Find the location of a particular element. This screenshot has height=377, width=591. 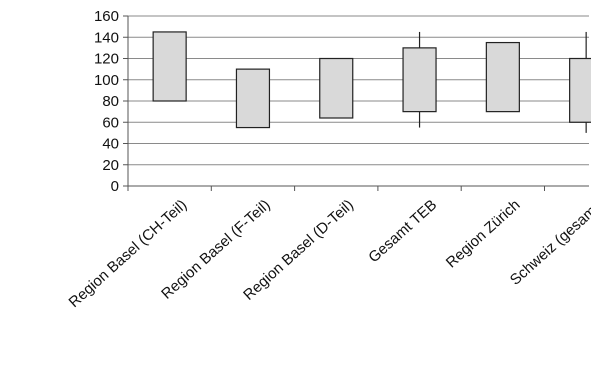

y-axis-ticks: 0 20 40 60 80 100 120 140 160 is located at coordinates (111, 101).